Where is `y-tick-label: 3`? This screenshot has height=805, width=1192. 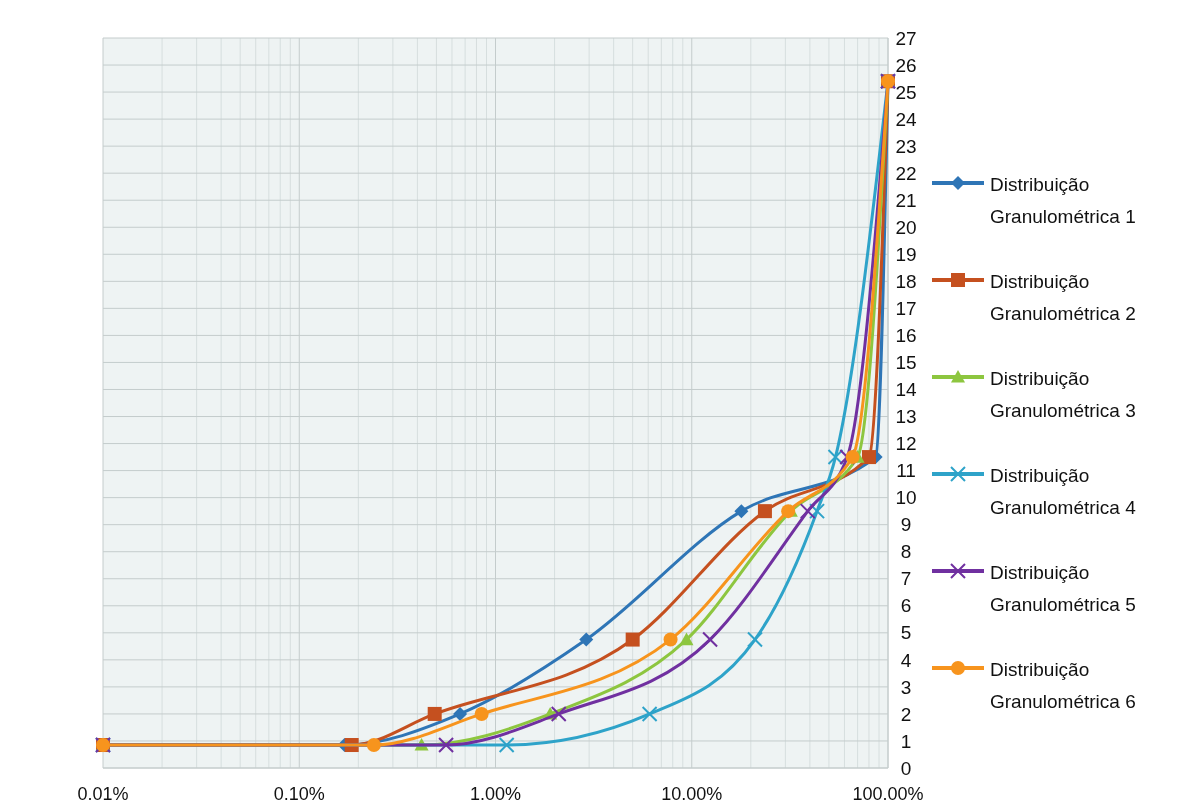
y-tick-label: 3 is located at coordinates (906, 687).